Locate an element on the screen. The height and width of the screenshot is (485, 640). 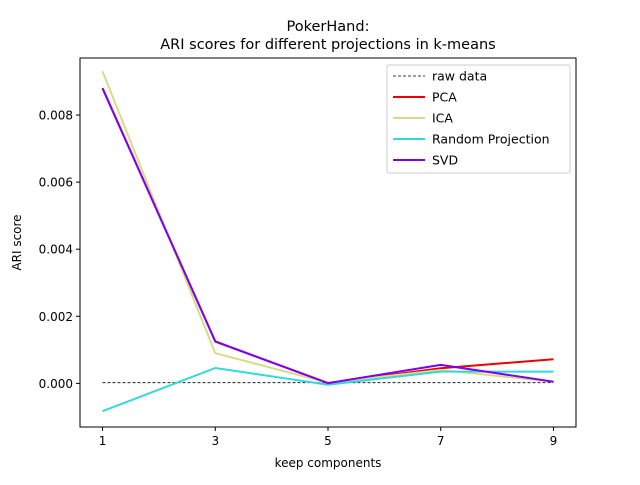
x-axis-ticks: 1 3 5 7 9 is located at coordinates (328, 437).